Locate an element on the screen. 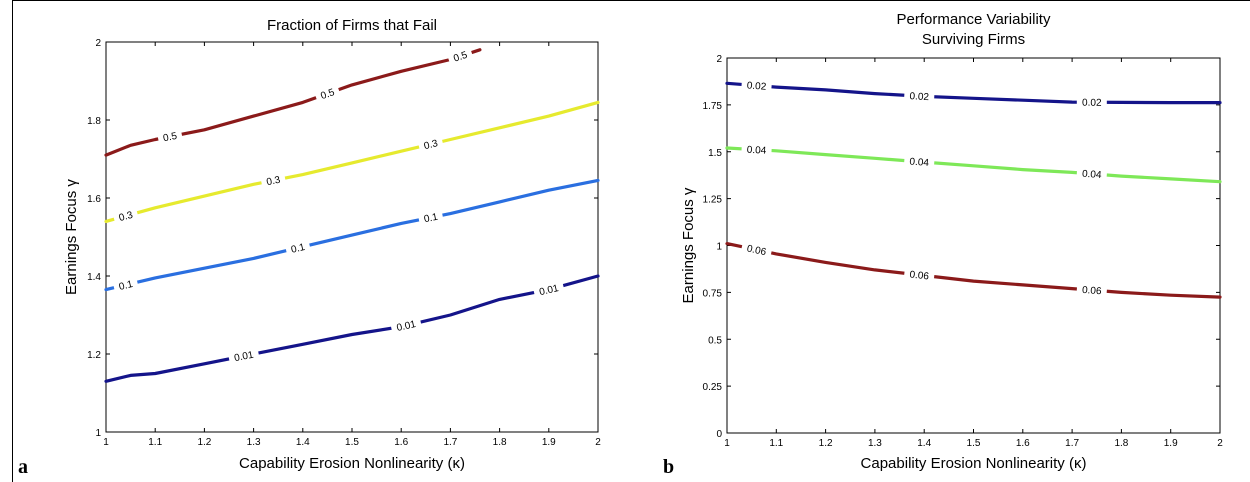  y-tick-label: 0.75 is located at coordinates (713, 293).